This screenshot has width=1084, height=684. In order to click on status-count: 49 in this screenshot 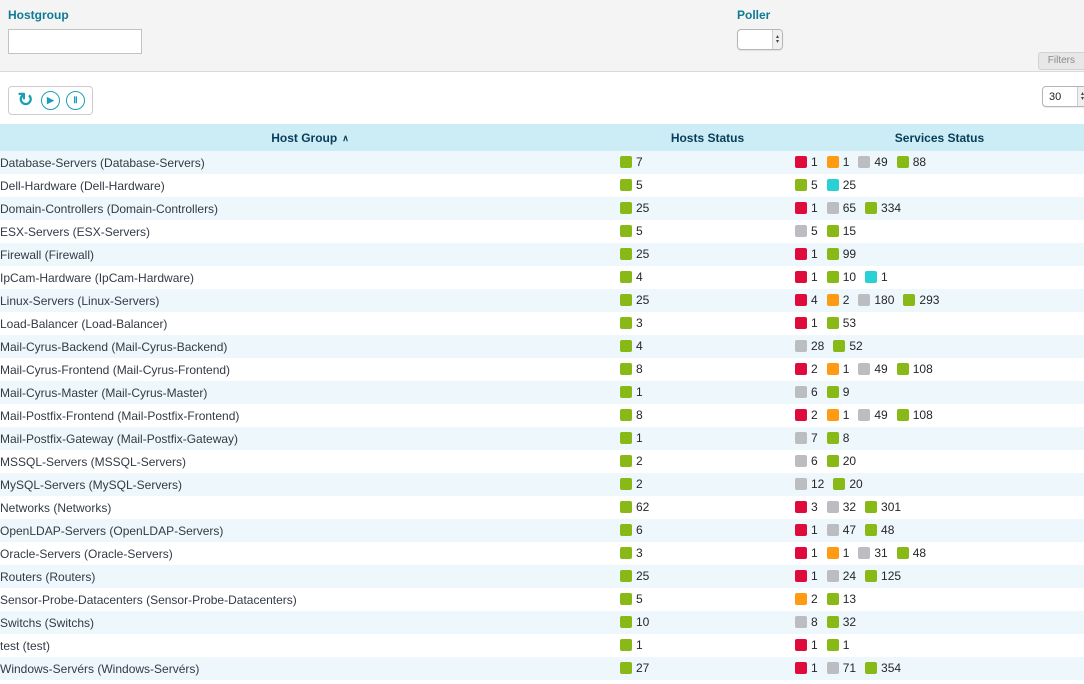, I will do `click(881, 161)`.